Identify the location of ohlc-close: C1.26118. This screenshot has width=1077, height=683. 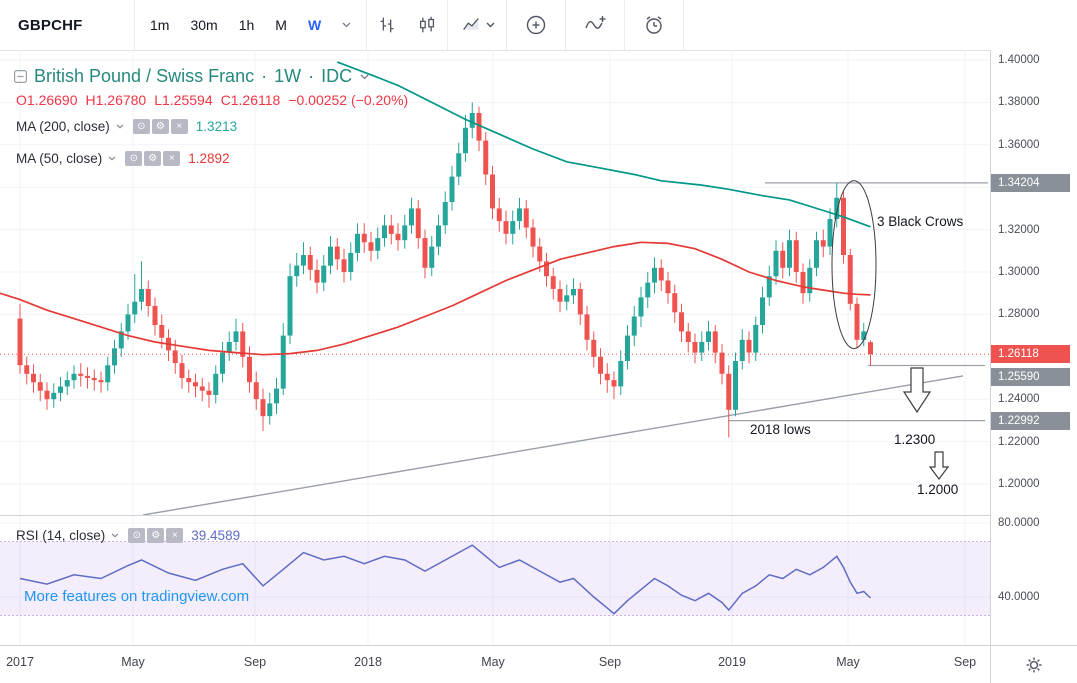
(250, 100).